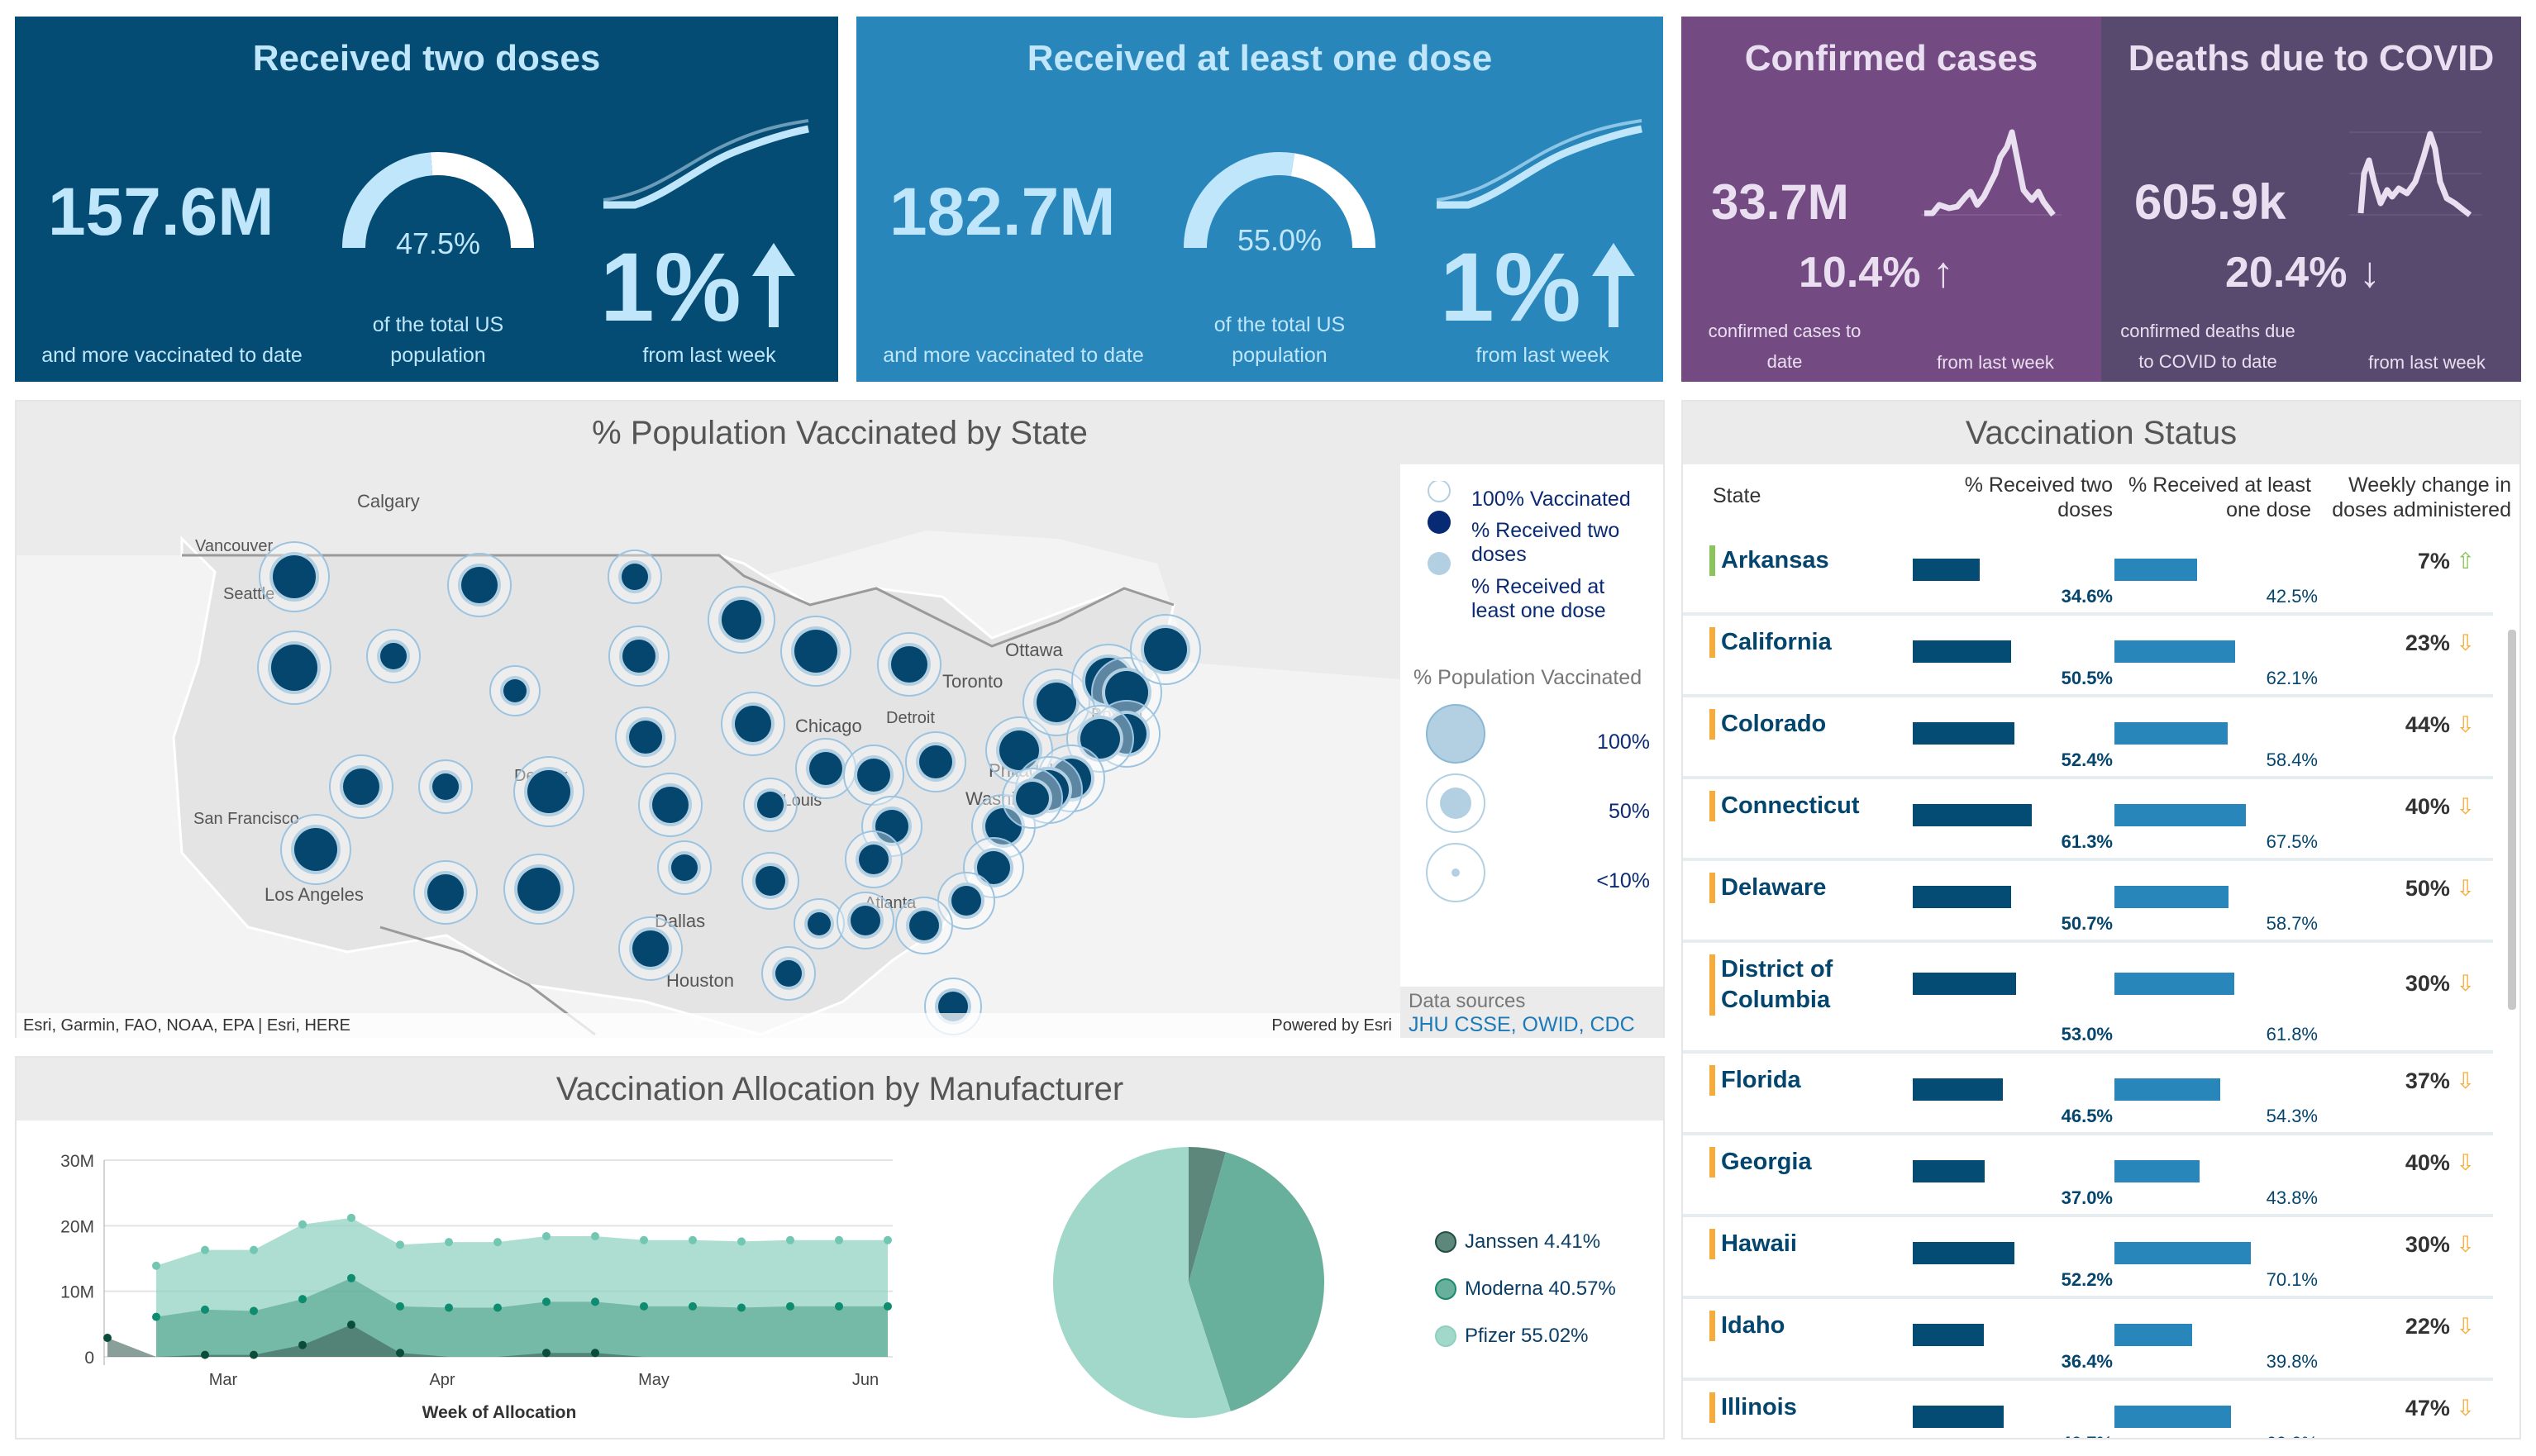 The image size is (2536, 1456). I want to click on table-row: Connecticut 61.3% 67.5% 40% ⇩, so click(2088, 820).